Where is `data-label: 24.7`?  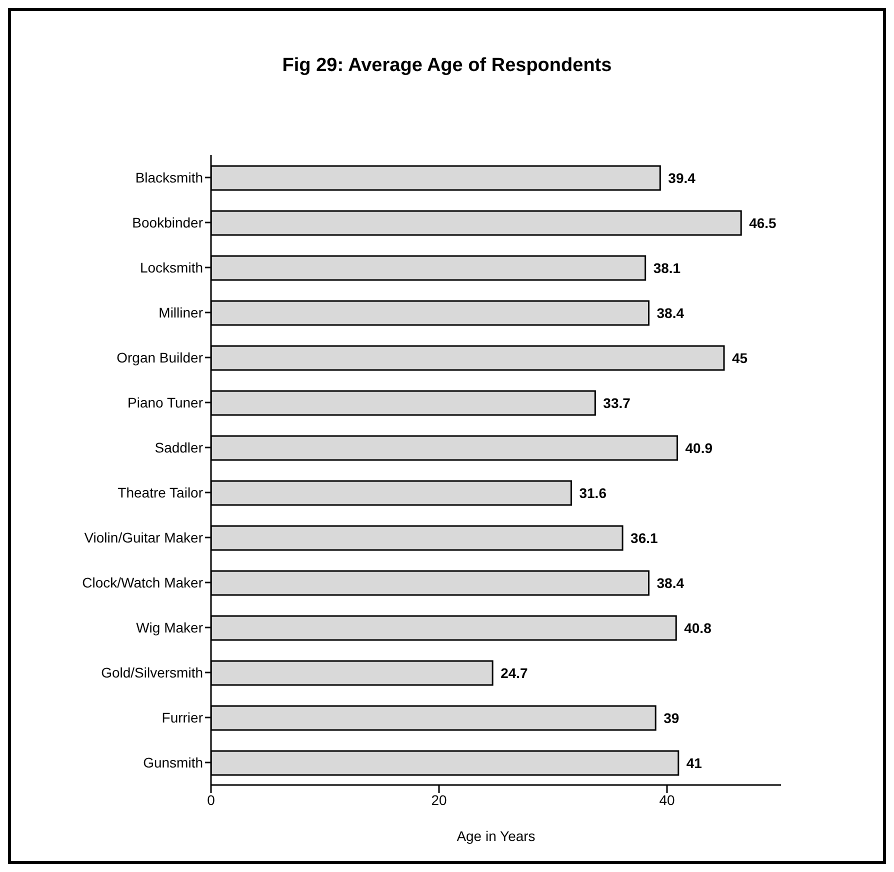 data-label: 24.7 is located at coordinates (514, 672).